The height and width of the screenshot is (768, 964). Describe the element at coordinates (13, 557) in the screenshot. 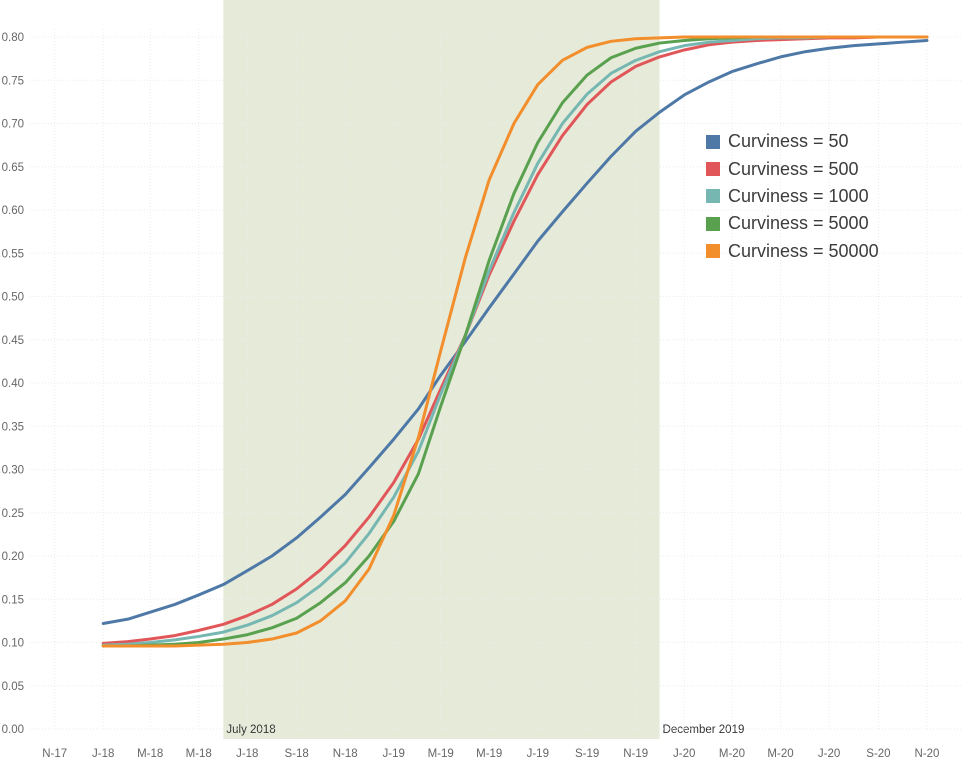

I see `y-tick-label: 0.20` at that location.